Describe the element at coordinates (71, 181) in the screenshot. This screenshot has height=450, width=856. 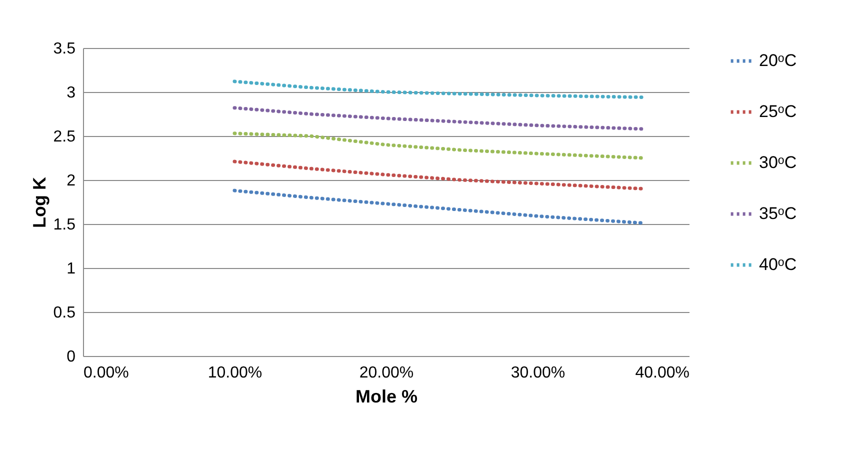
I see `y-tick-label: 2` at that location.